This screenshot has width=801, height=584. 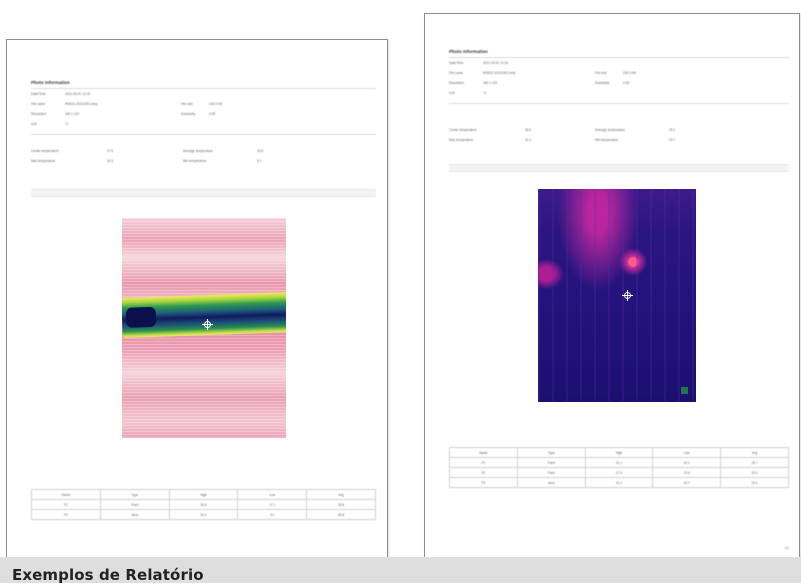 What do you see at coordinates (754, 472) in the screenshot?
I see `table-cell: 25.2` at bounding box center [754, 472].